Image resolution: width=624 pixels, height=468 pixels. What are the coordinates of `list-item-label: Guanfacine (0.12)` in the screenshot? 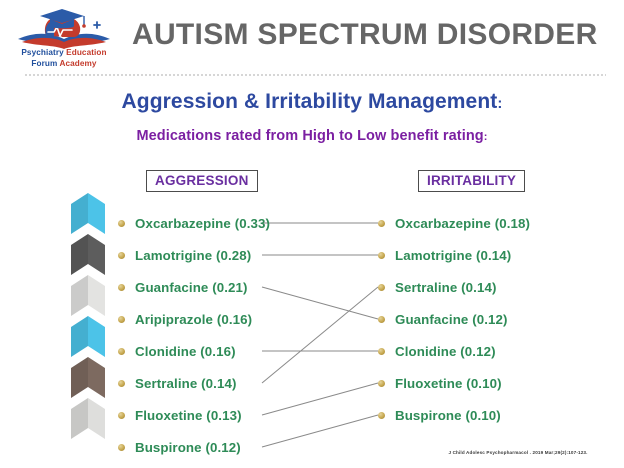 It's located at (451, 319).